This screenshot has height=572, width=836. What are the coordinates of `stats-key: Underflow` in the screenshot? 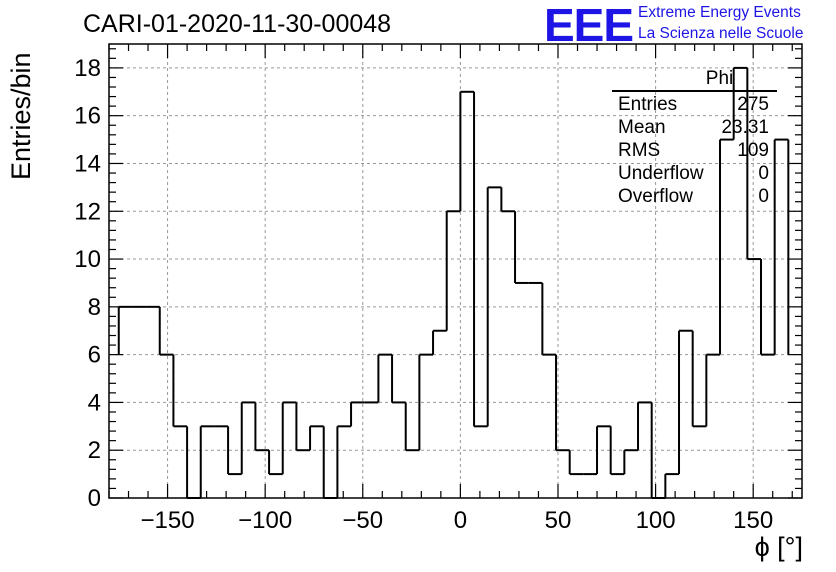 It's located at (661, 173).